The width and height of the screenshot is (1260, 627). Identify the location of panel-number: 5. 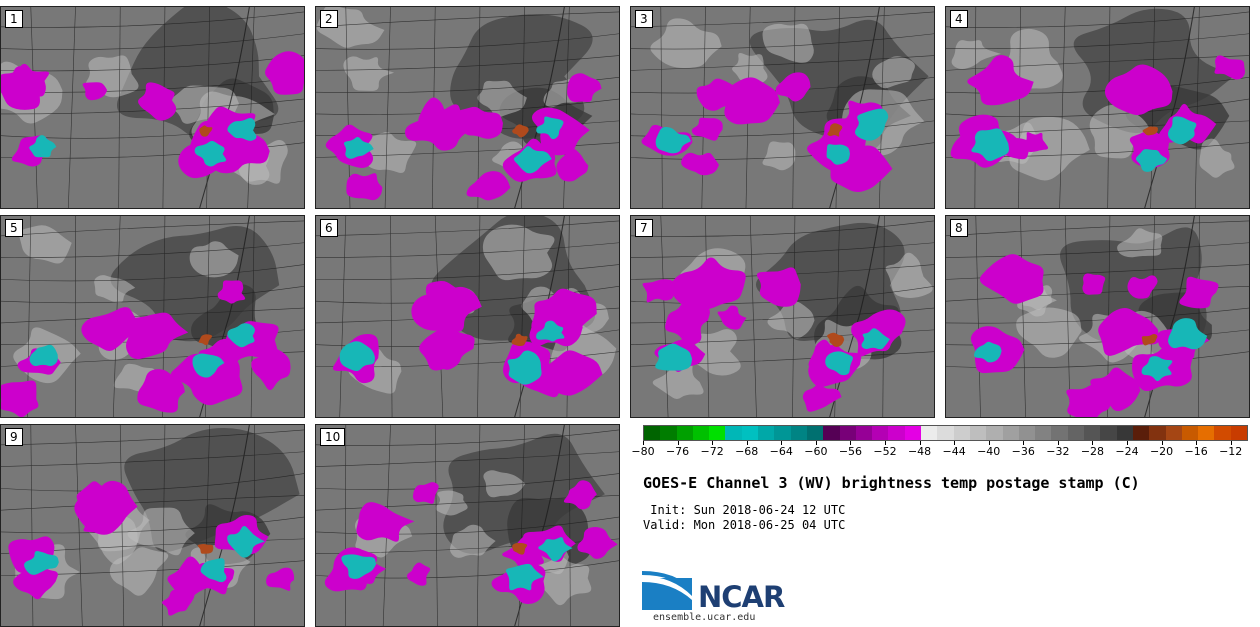
(14, 228).